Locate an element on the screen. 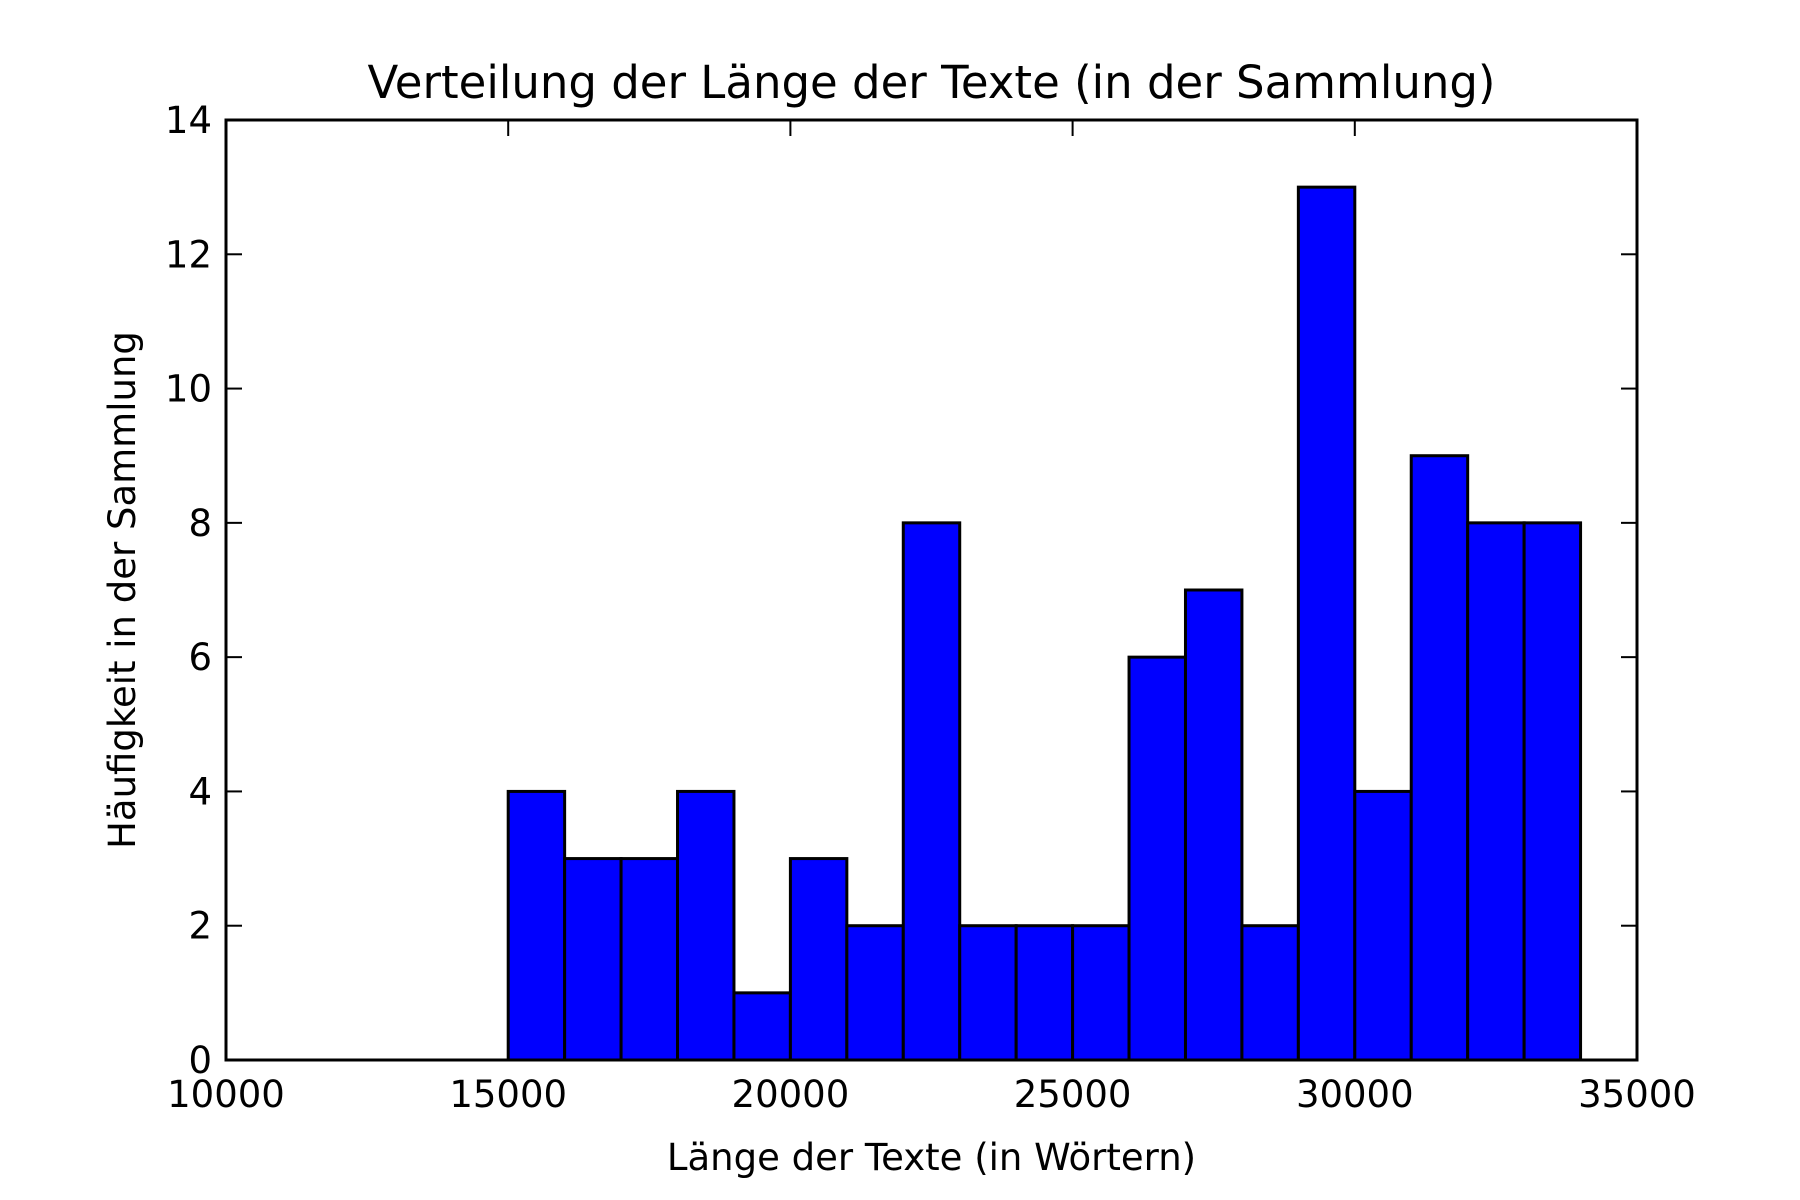 The width and height of the screenshot is (1800, 1200). y-tick-label: 2 is located at coordinates (200, 926).